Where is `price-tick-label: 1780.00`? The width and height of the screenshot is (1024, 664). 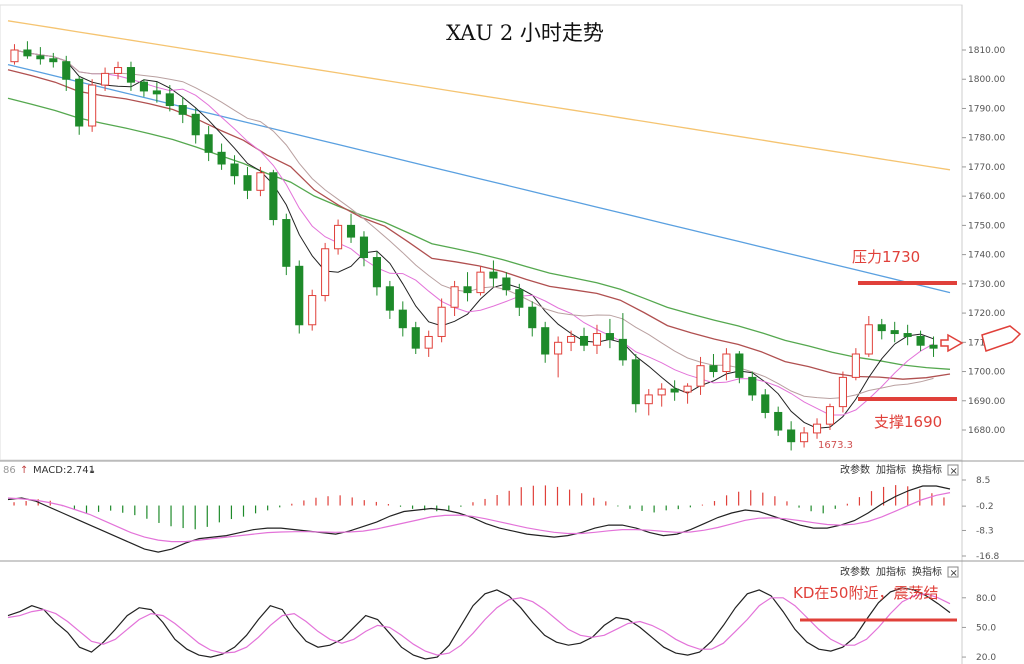 price-tick-label: 1780.00 is located at coordinates (986, 139).